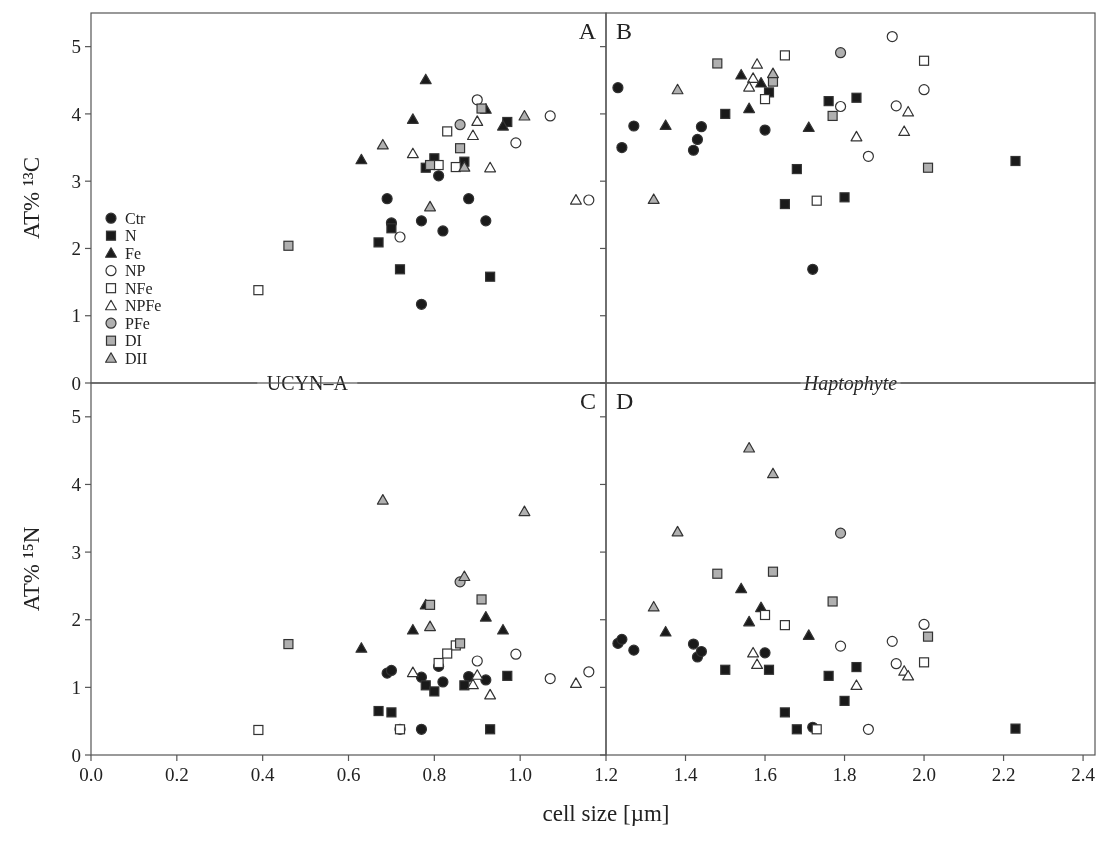 The height and width of the screenshot is (846, 1109). What do you see at coordinates (765, 774) in the screenshot?
I see `x-tick-label: 1.6` at bounding box center [765, 774].